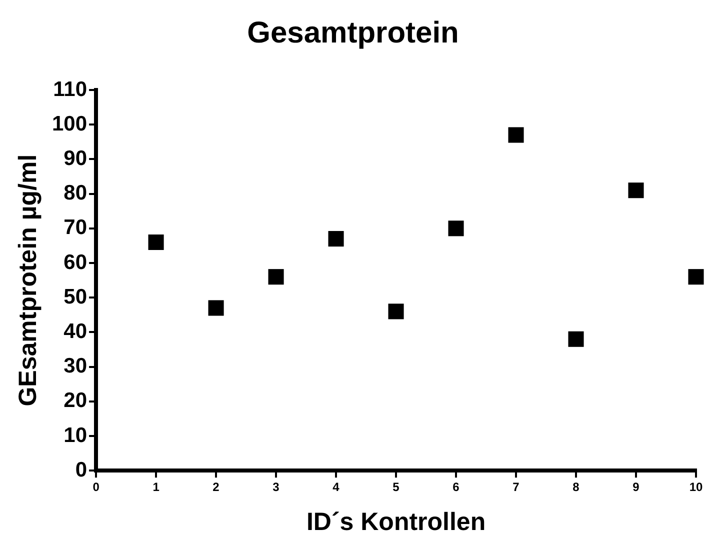  Describe the element at coordinates (636, 487) in the screenshot. I see `x-tick-label: 9` at that location.